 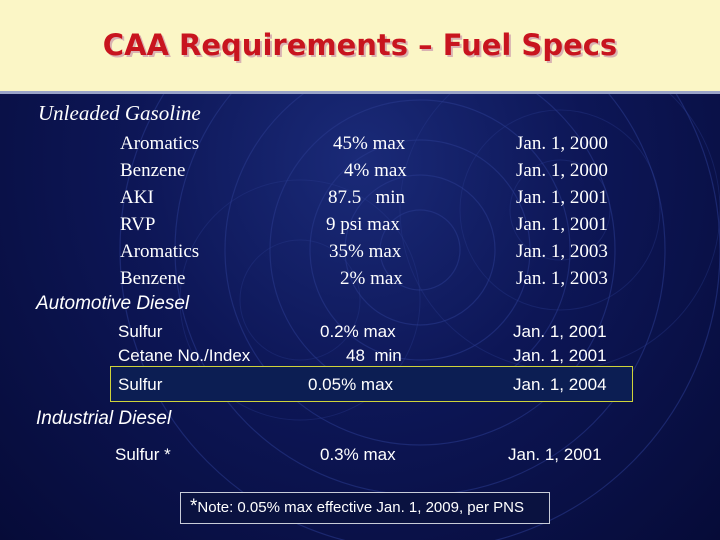 What do you see at coordinates (358, 331) in the screenshot?
I see `diesel-value: 0.2% max` at bounding box center [358, 331].